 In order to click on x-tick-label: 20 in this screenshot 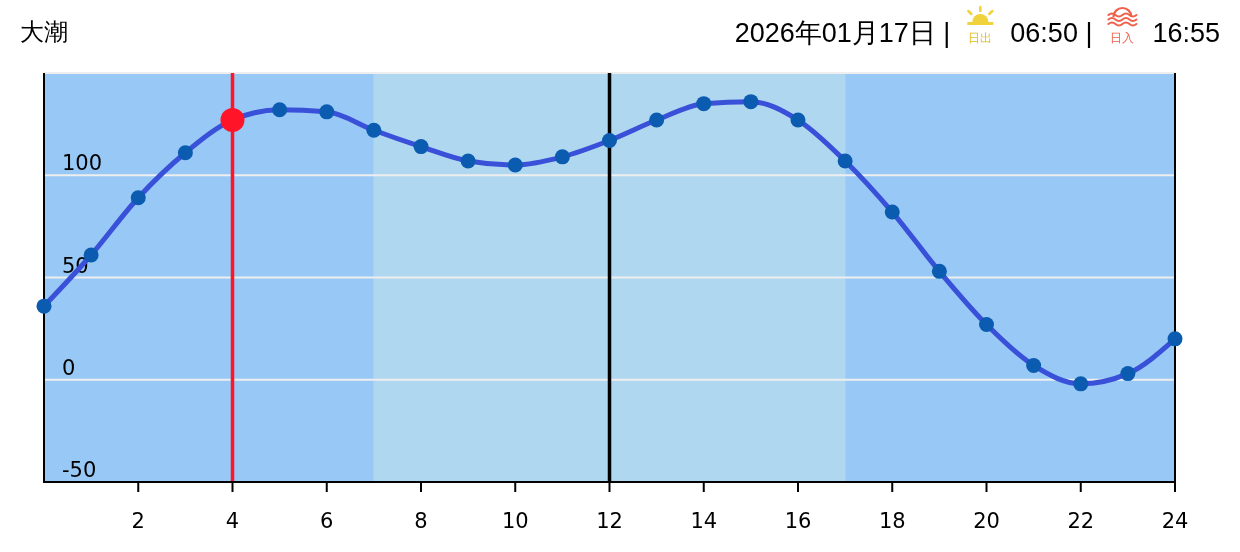, I will do `click(986, 521)`.